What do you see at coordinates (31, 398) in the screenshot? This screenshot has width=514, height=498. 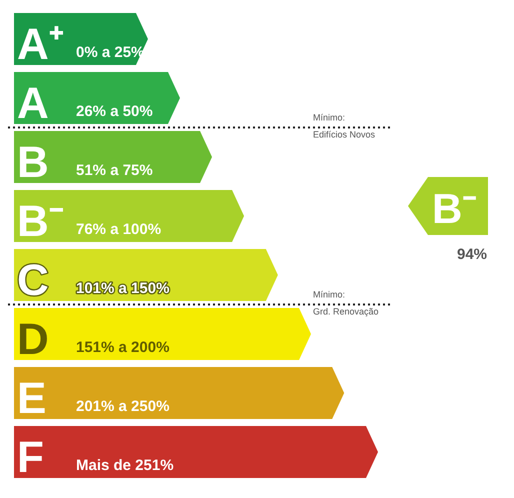 I see `y-tick-label: E` at bounding box center [31, 398].